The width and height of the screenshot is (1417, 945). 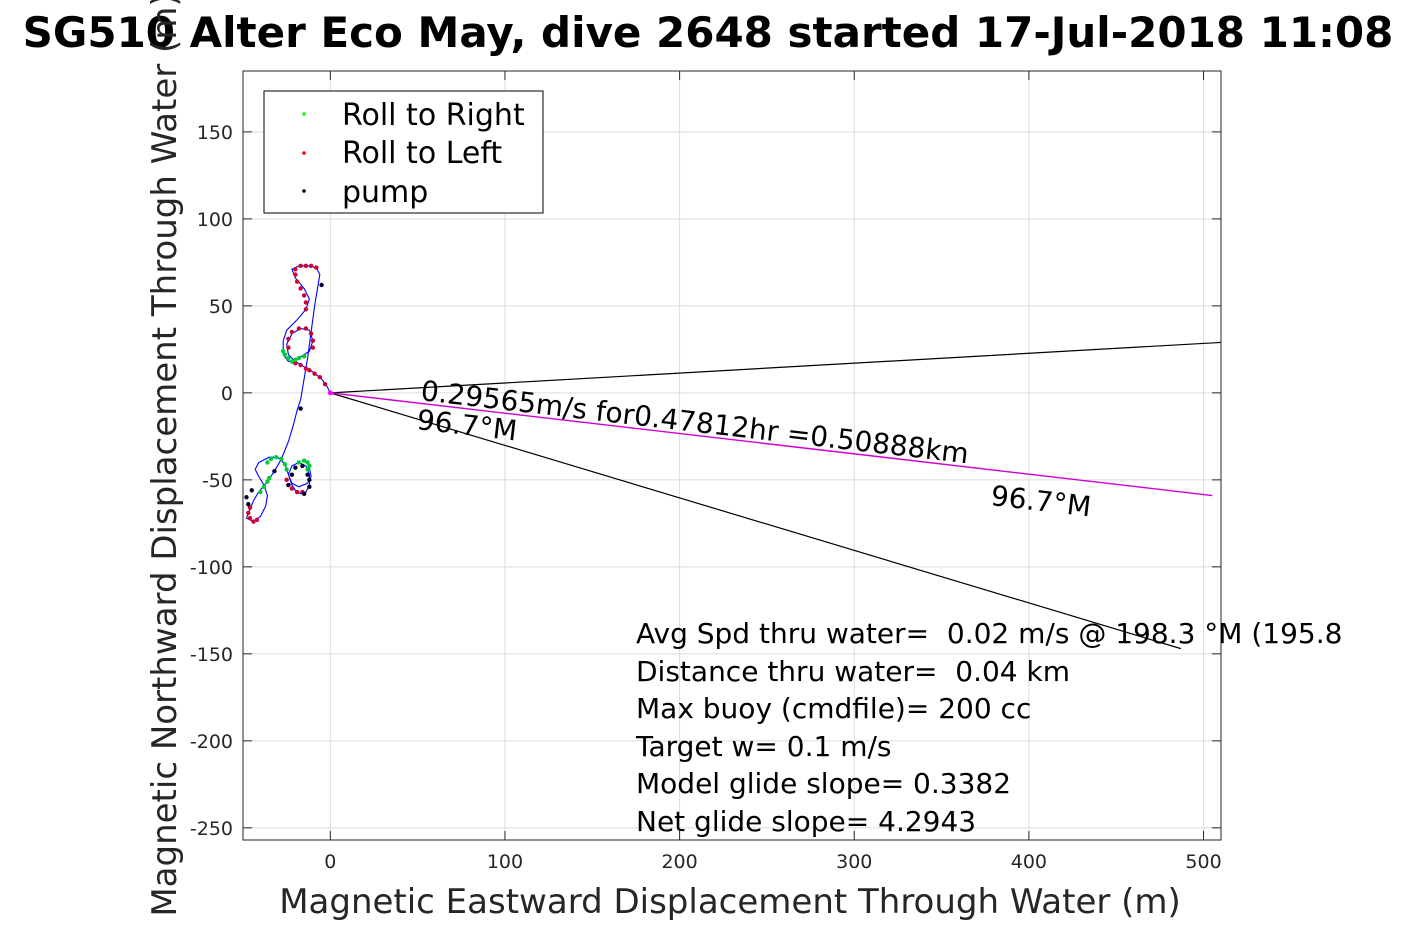 What do you see at coordinates (505, 862) in the screenshot?
I see `x-tick-label: 100` at bounding box center [505, 862].